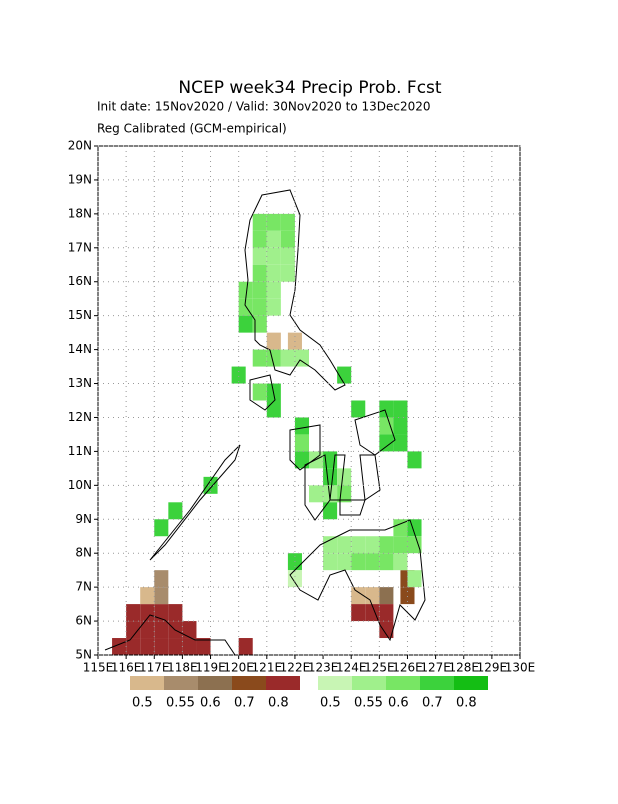 This screenshot has height=804, width=618. What do you see at coordinates (83, 655) in the screenshot?
I see `y-tick-label: 5N` at bounding box center [83, 655].